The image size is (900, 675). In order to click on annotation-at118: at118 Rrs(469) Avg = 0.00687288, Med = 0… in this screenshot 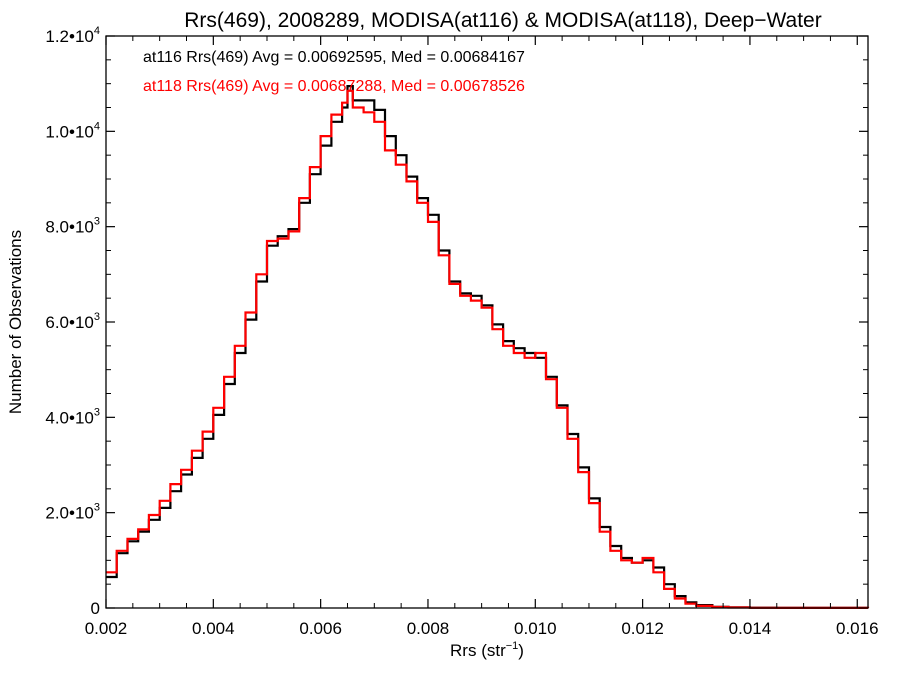, I will do `click(334, 86)`.